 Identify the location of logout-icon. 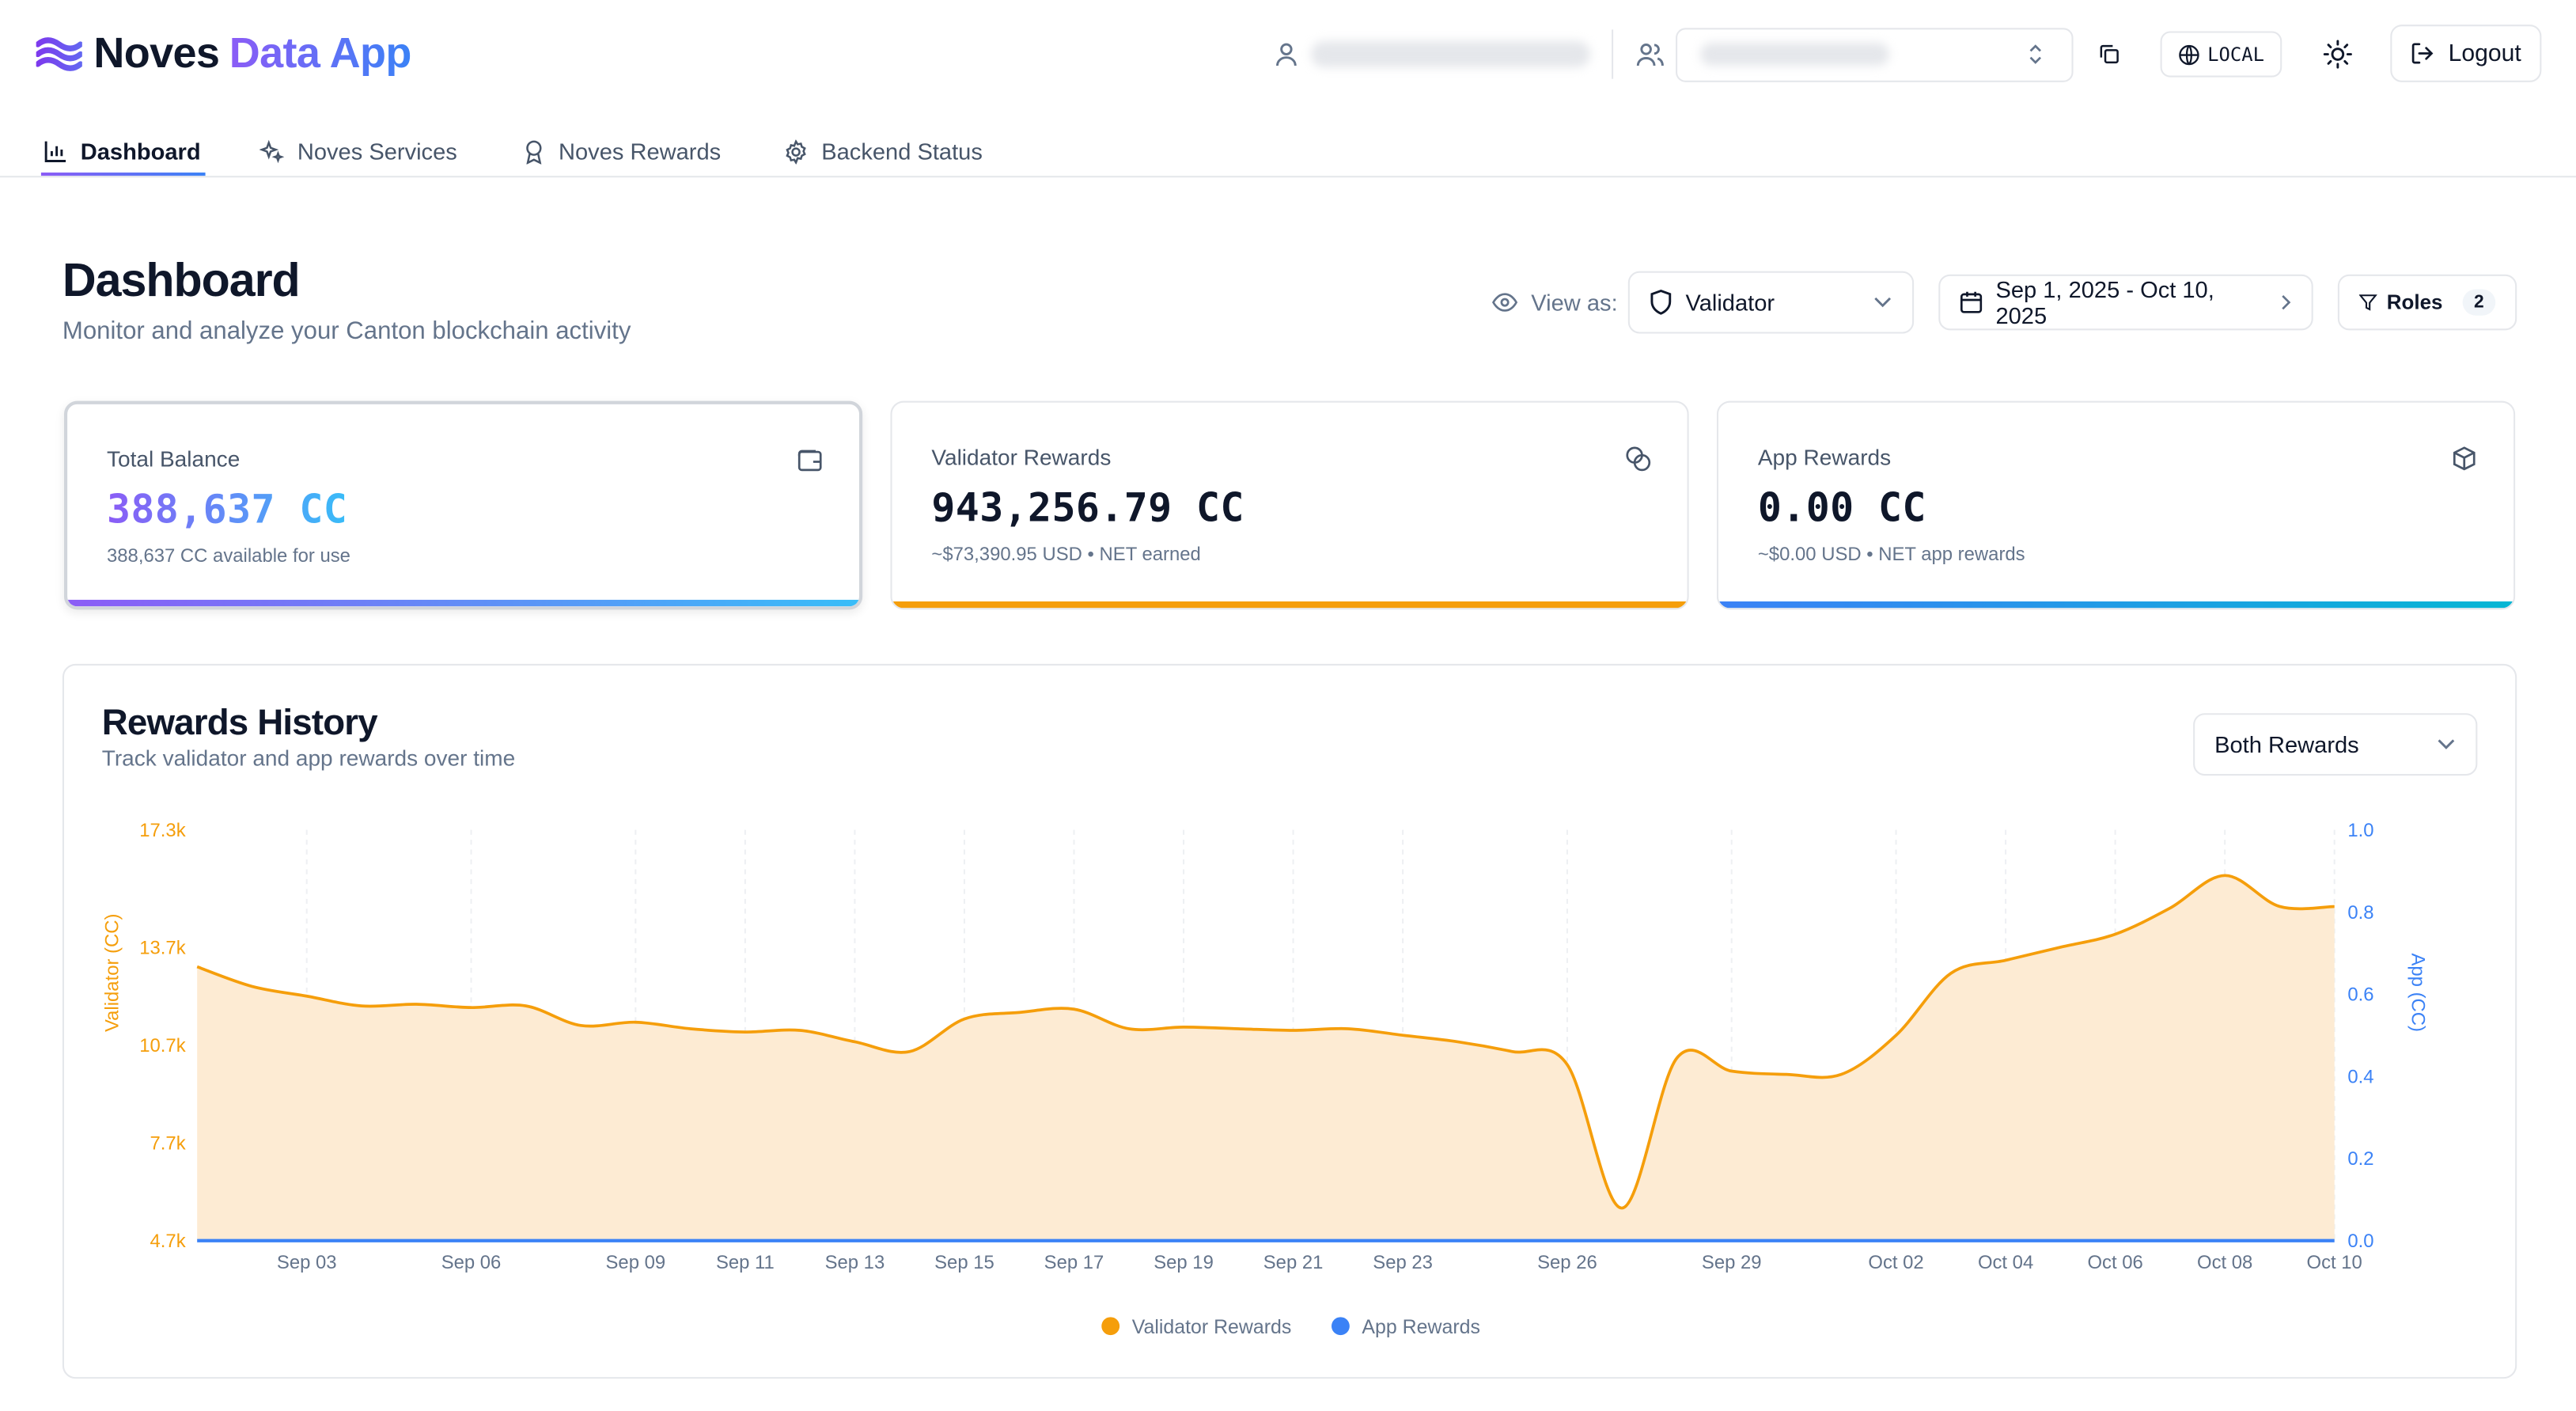
(2423, 53).